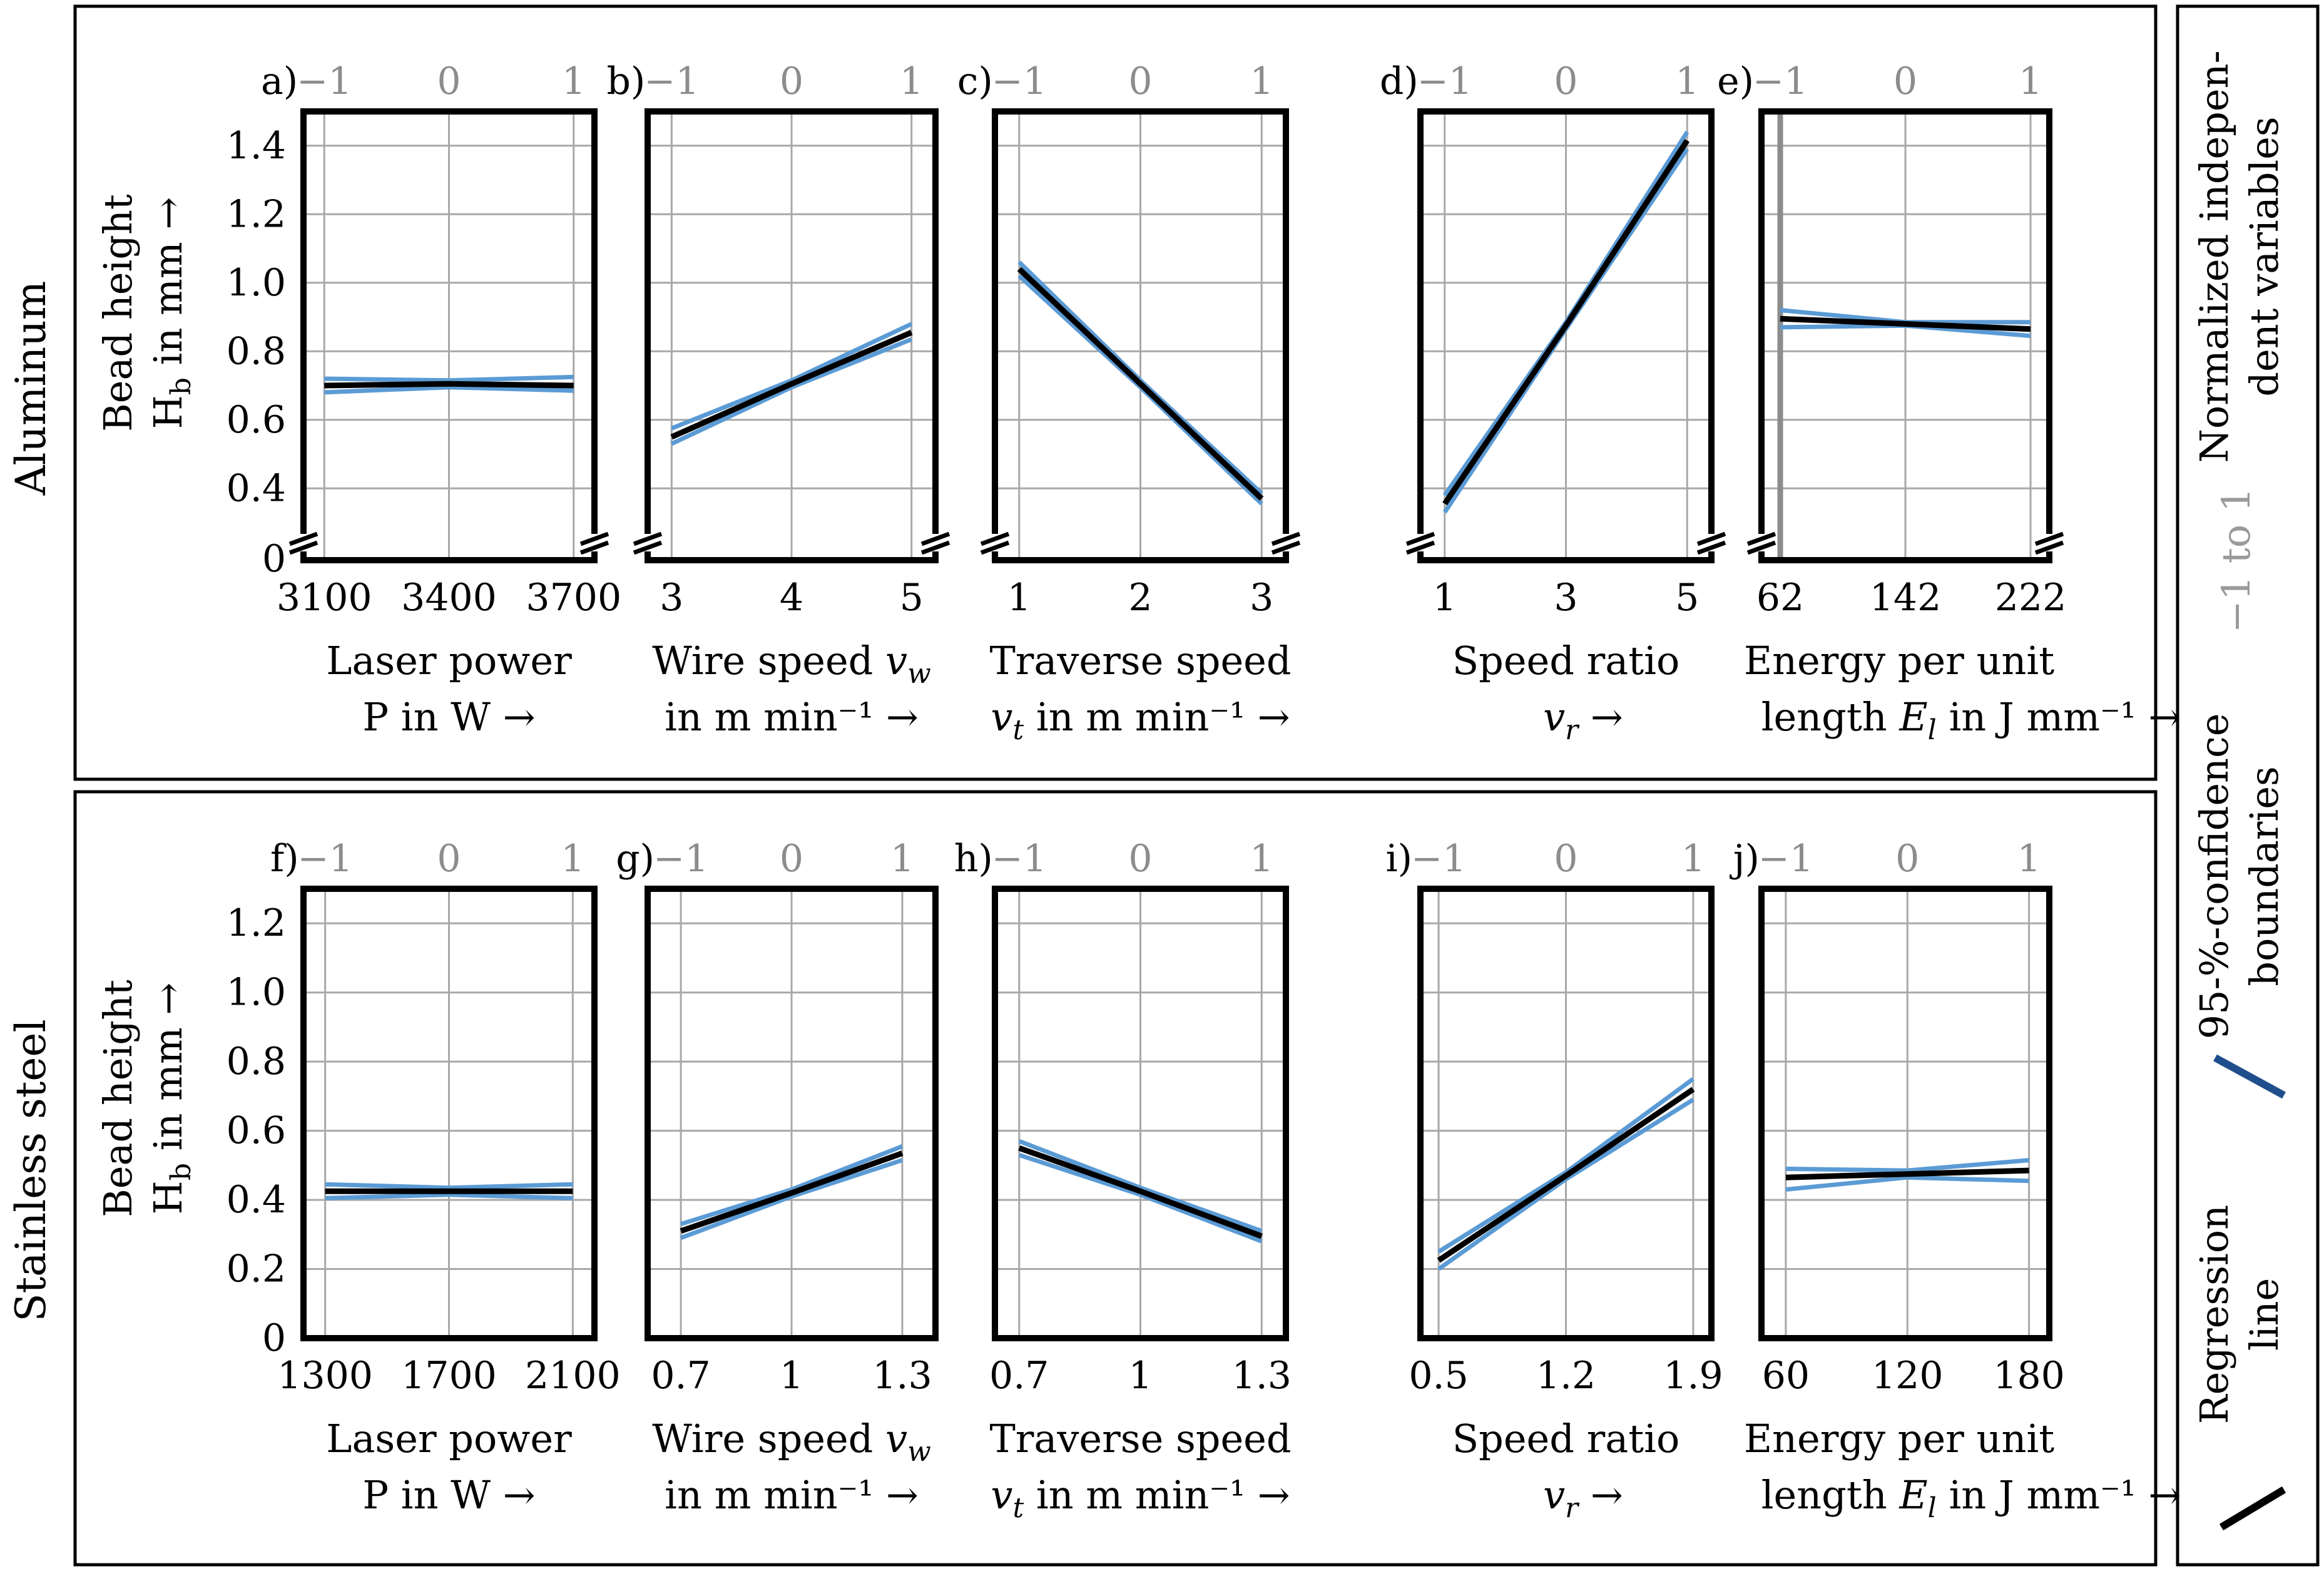  Describe the element at coordinates (256, 283) in the screenshot. I see `y-tick-label: 1.0` at that location.